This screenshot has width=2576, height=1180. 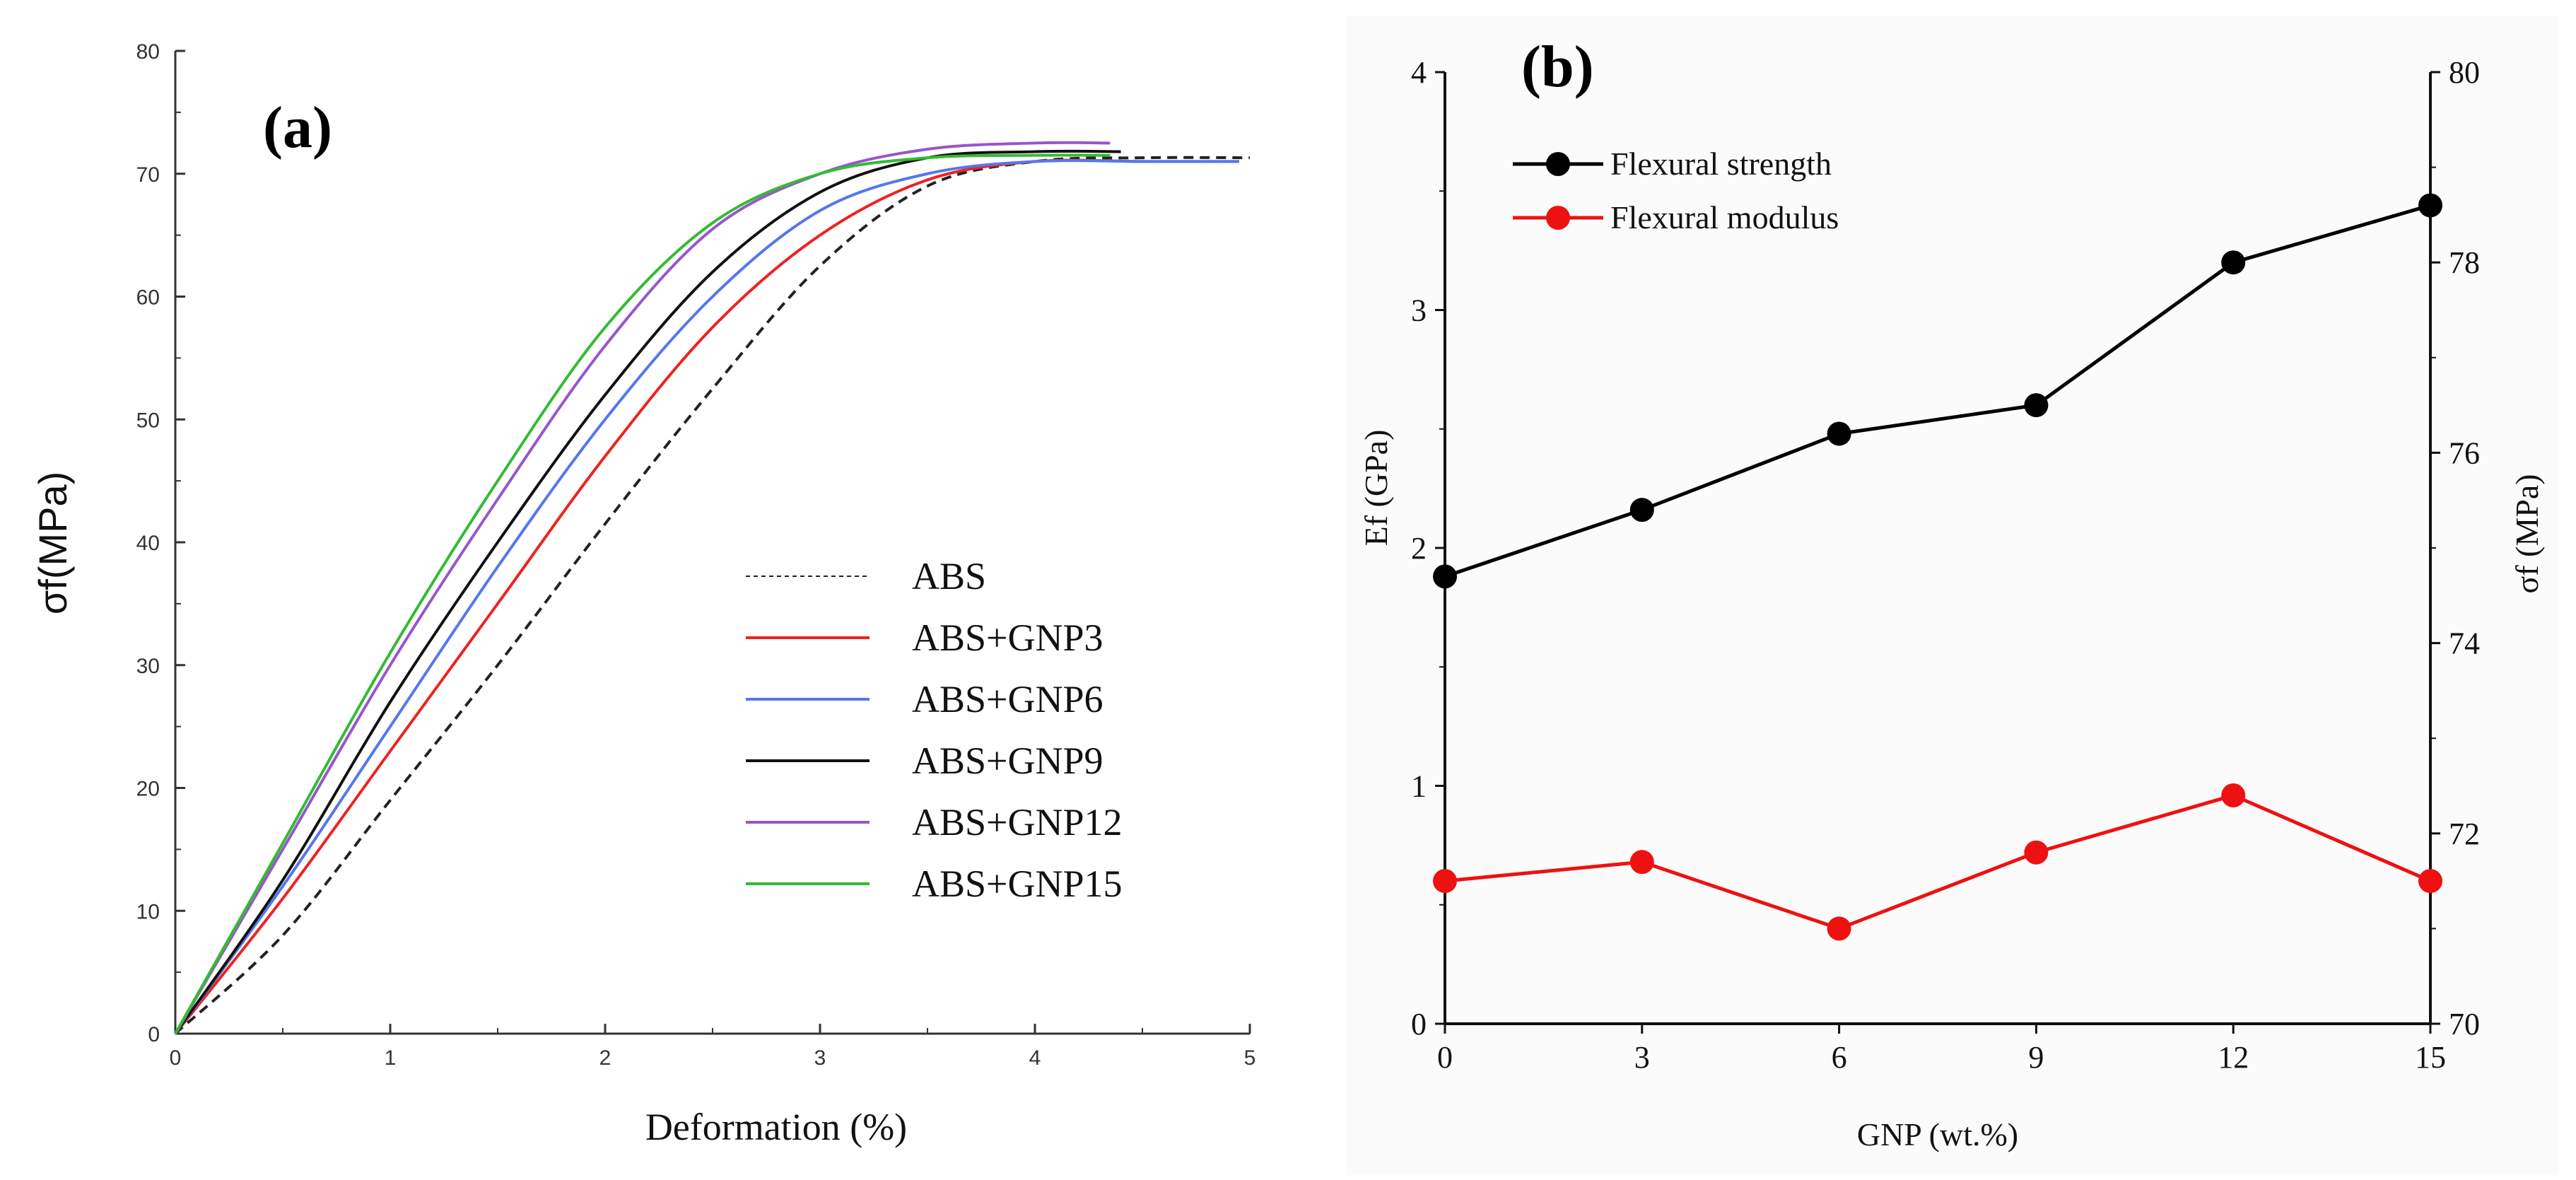 I want to click on panel-b-legend-marker-flexural-modulus, so click(x=1558, y=218).